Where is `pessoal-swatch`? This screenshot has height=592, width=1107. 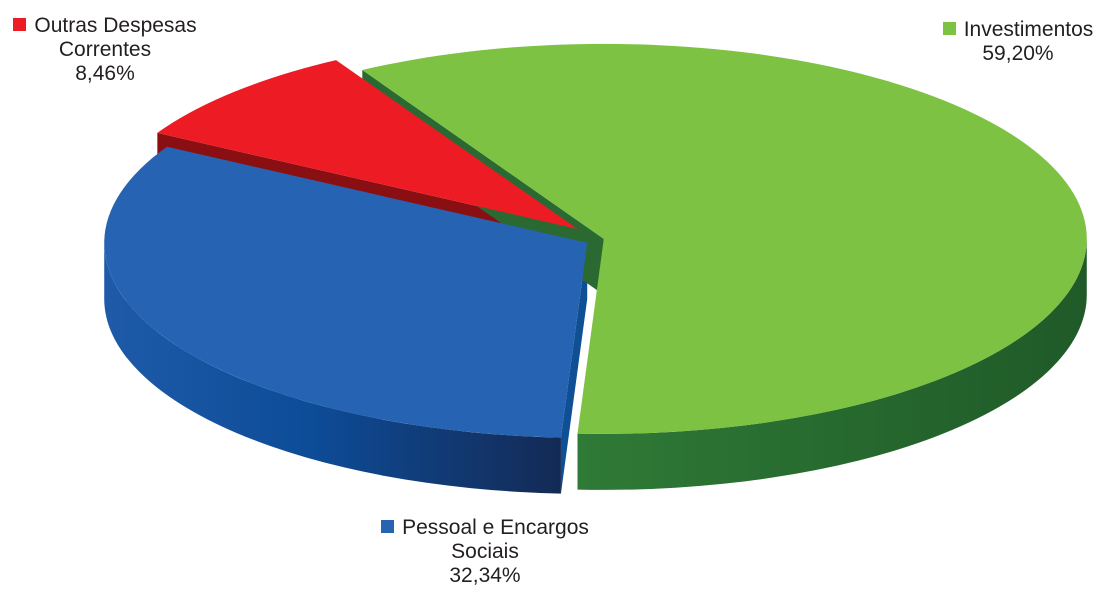
pessoal-swatch is located at coordinates (388, 526).